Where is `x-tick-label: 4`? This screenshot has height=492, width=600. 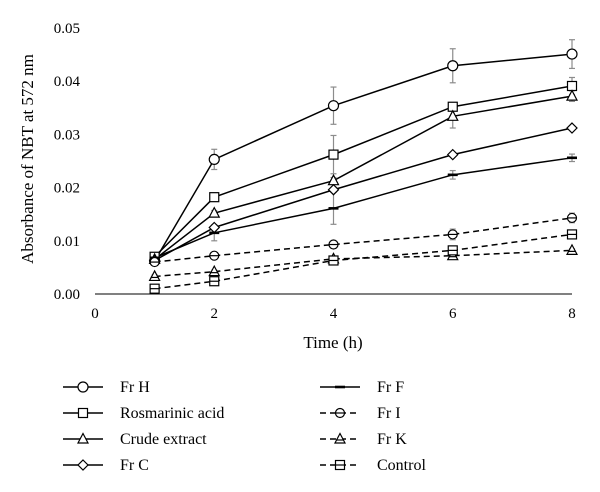
x-tick-label: 4 is located at coordinates (334, 314).